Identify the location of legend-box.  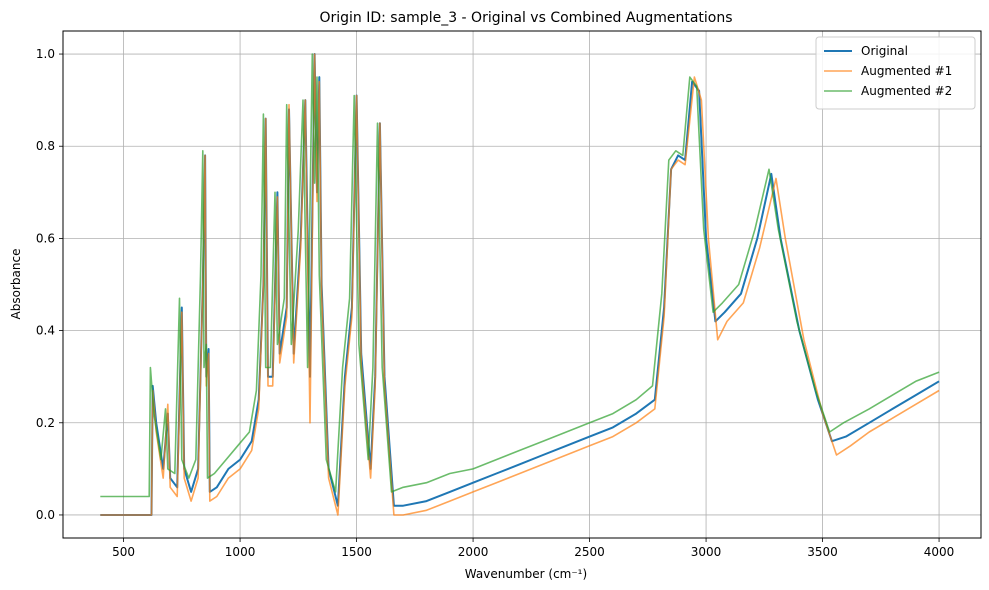
(895, 73).